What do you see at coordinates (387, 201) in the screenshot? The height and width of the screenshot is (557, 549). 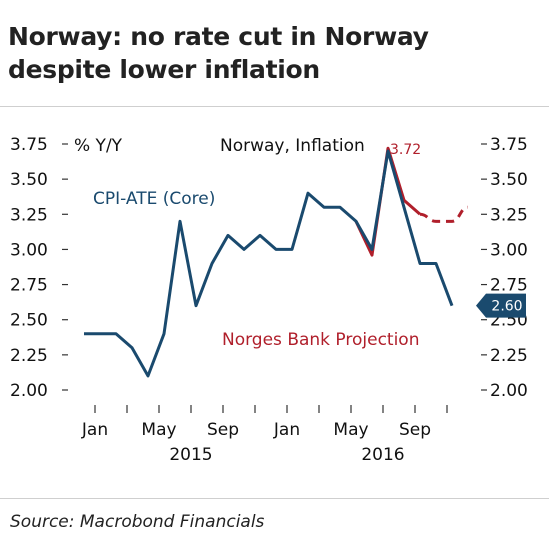 I see `series-line-projection` at bounding box center [387, 201].